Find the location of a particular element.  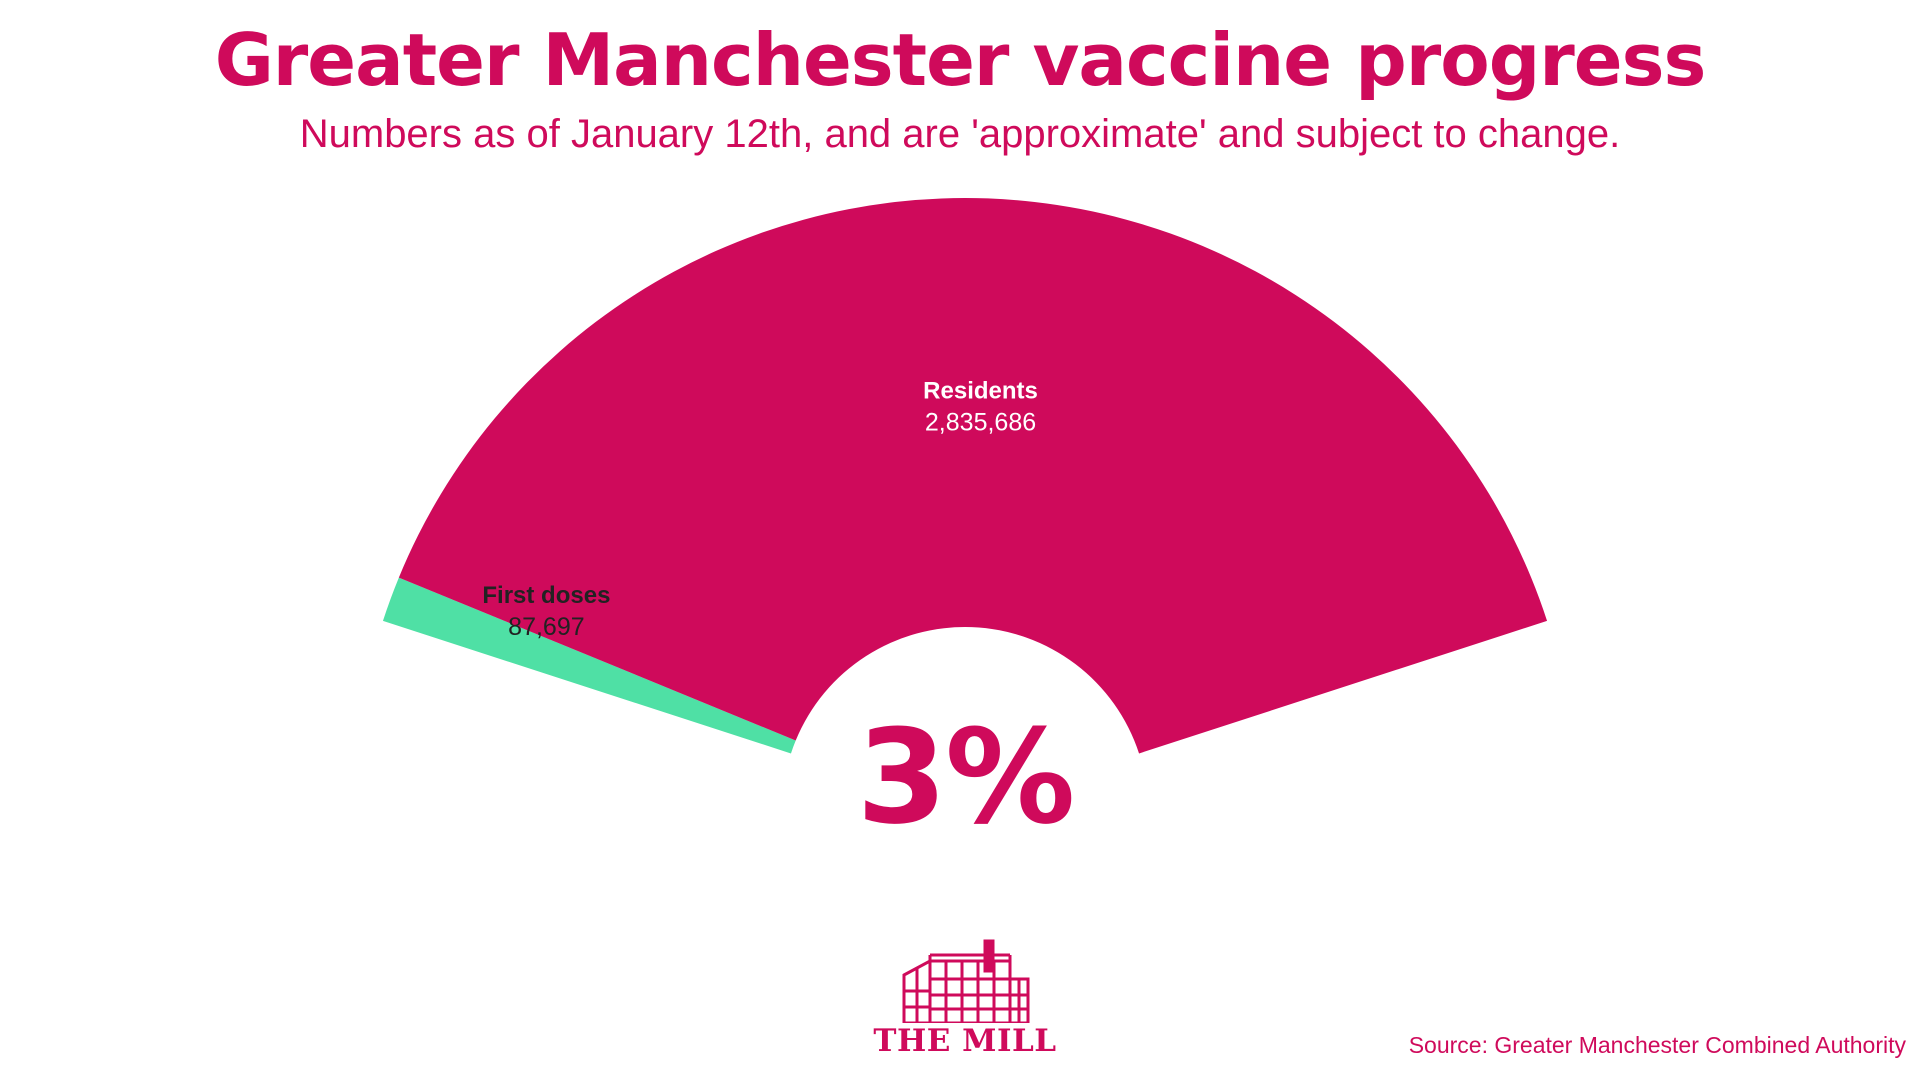

chart-title: Greater Manchester vaccine progress is located at coordinates (960, 60).